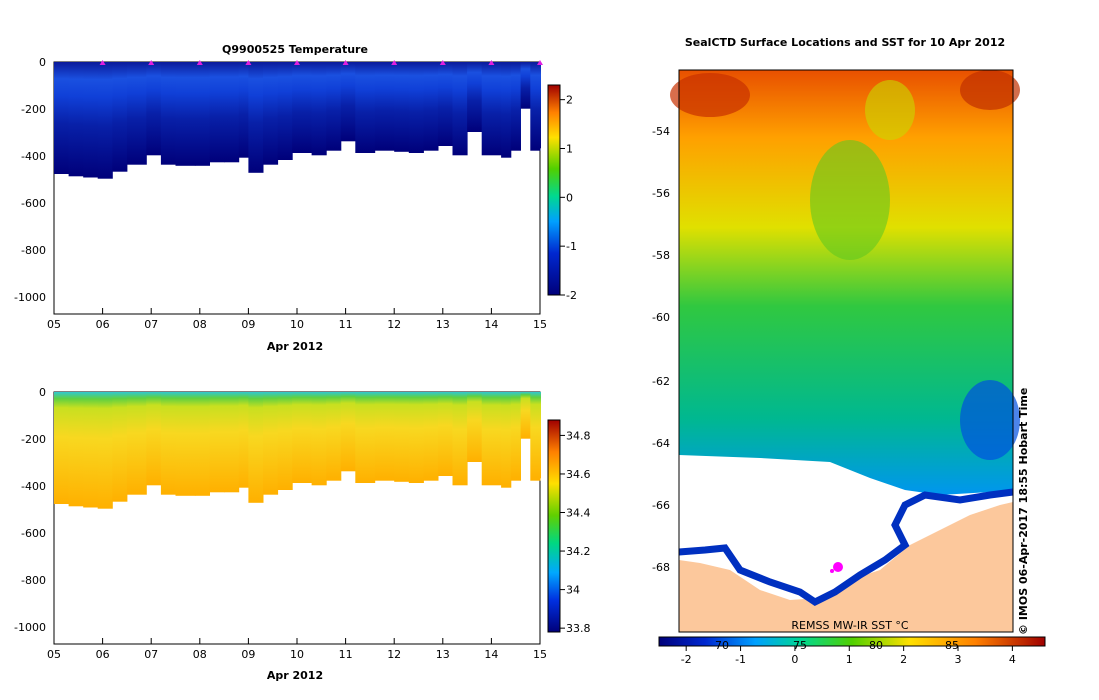 Image resolution: width=1099 pixels, height=700 pixels. I want to click on sst-overlay-label: 80, so click(876, 645).